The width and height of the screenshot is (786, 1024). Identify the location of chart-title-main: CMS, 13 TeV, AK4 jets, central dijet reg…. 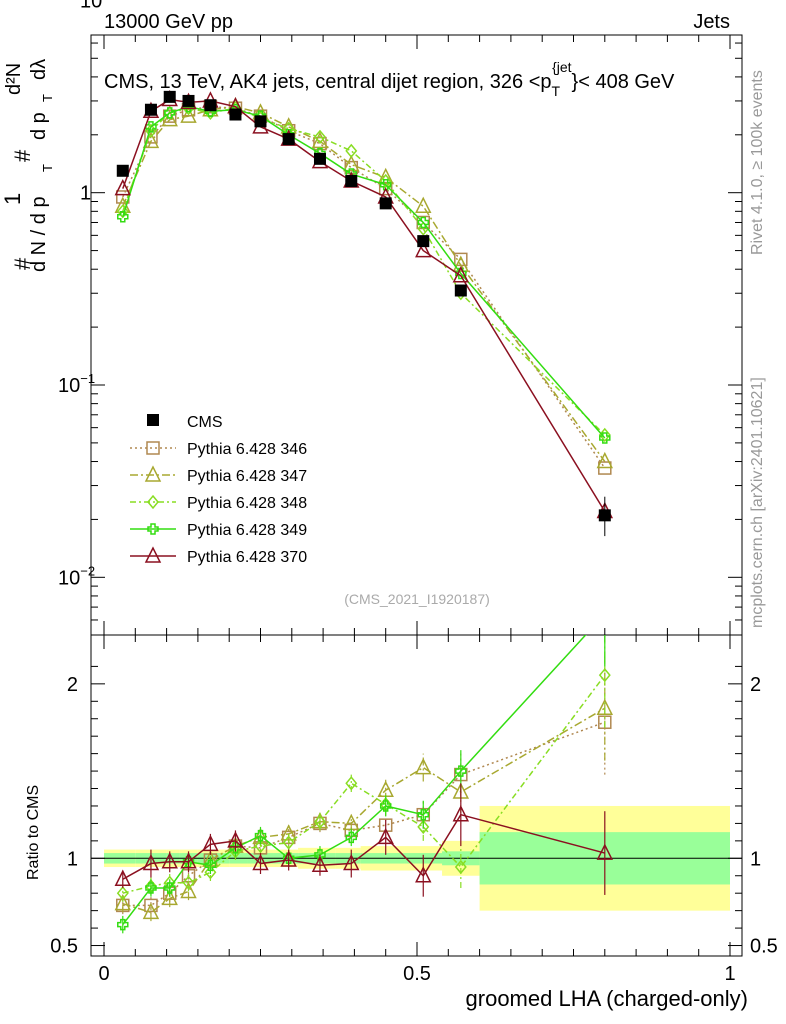
(328, 82).